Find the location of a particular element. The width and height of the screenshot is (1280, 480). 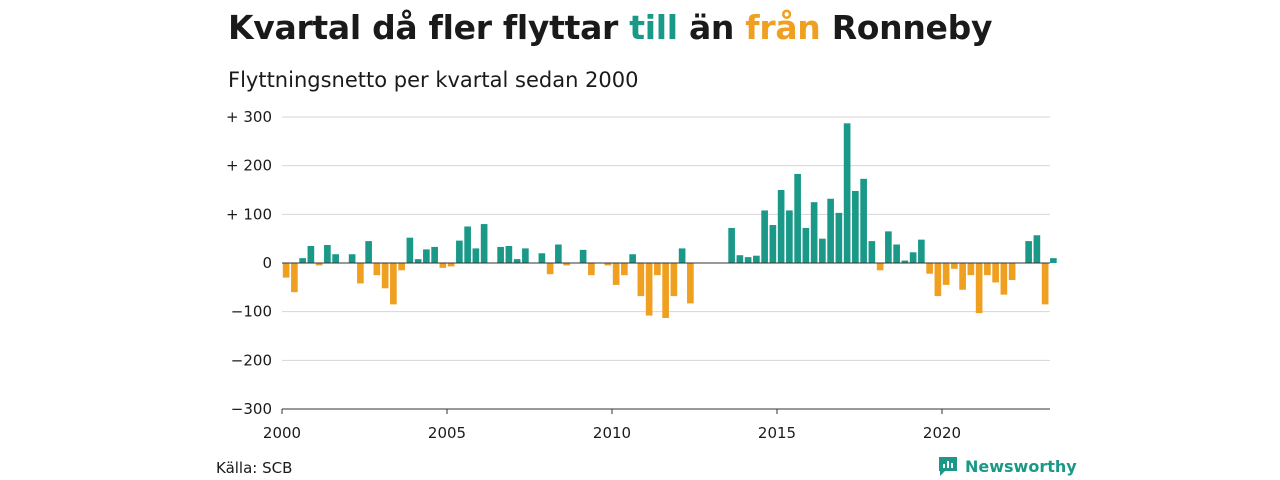

source-note: Källa: SCB is located at coordinates (254, 468).